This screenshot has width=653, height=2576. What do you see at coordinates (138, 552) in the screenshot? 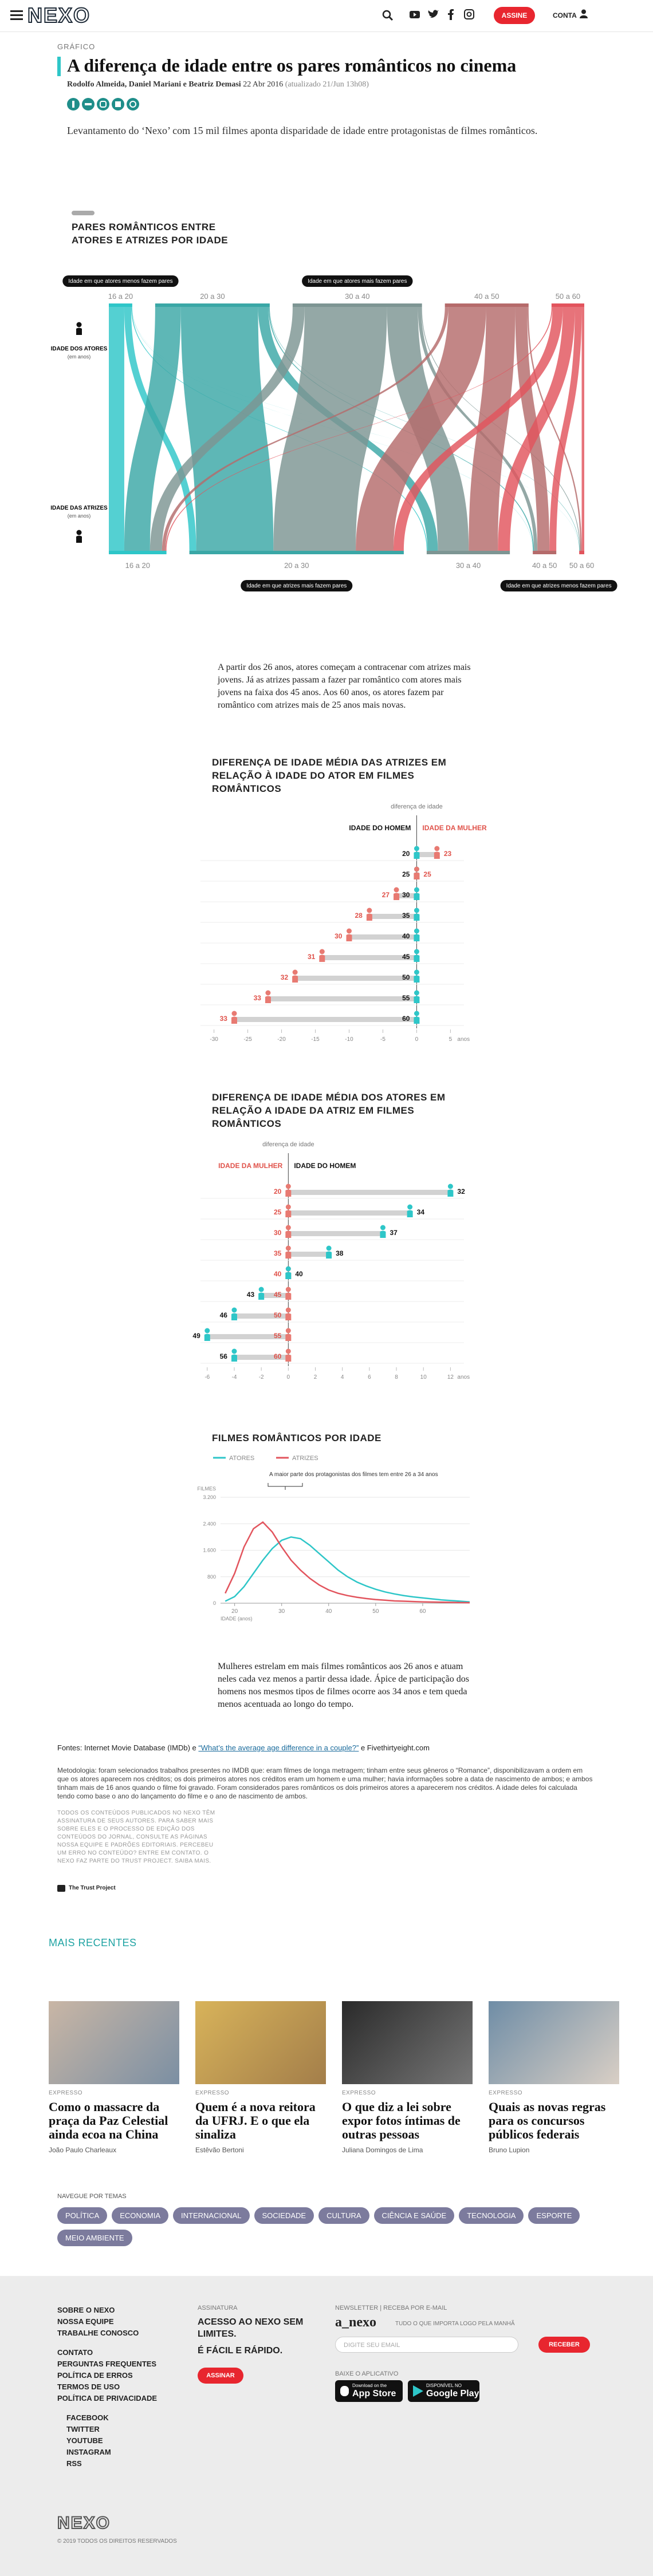
I see `target-node` at bounding box center [138, 552].